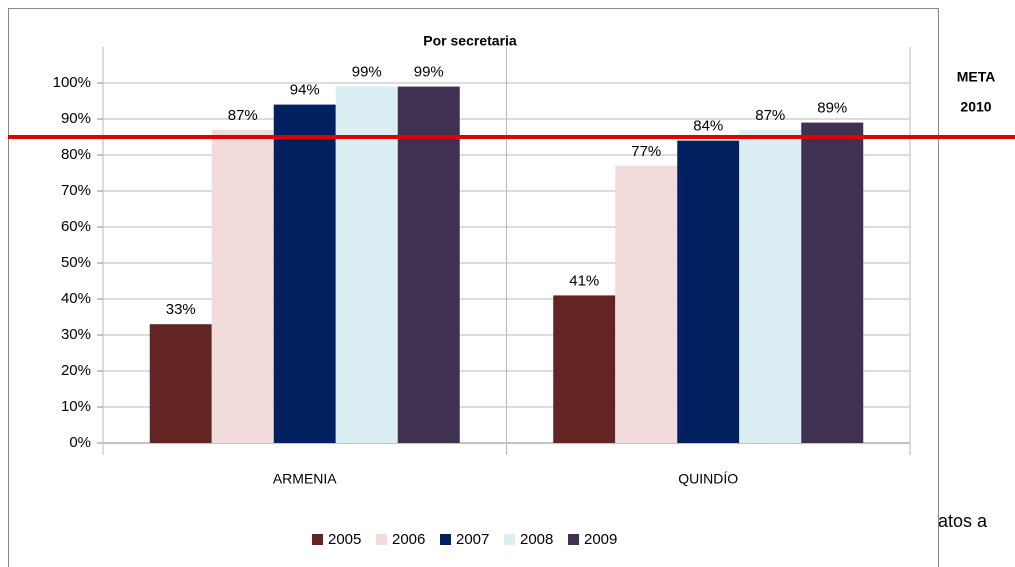  I want to click on x-tick-label: ARMENIA, so click(305, 479).